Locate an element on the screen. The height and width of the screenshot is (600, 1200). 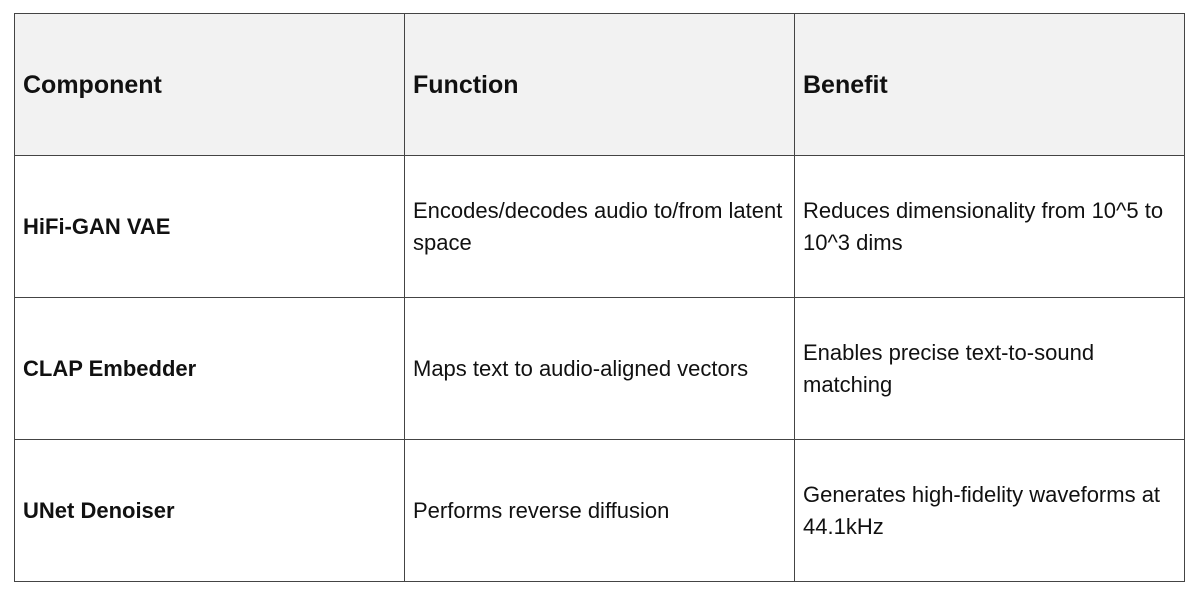
cell-component: HiFi-GAN VAE is located at coordinates (209, 226).